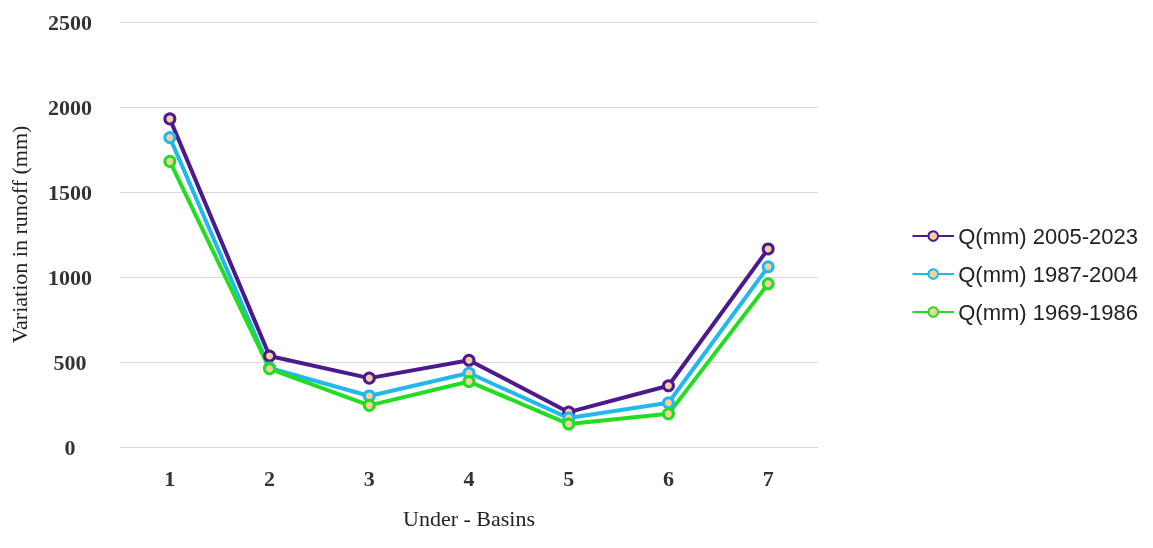  I want to click on x-tick-label: 6, so click(668, 478).